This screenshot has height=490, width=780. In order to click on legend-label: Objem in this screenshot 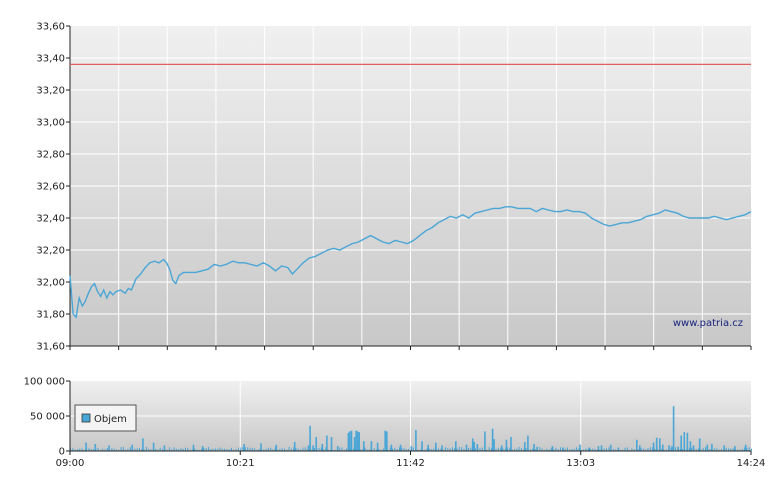, I will do `click(110, 419)`.